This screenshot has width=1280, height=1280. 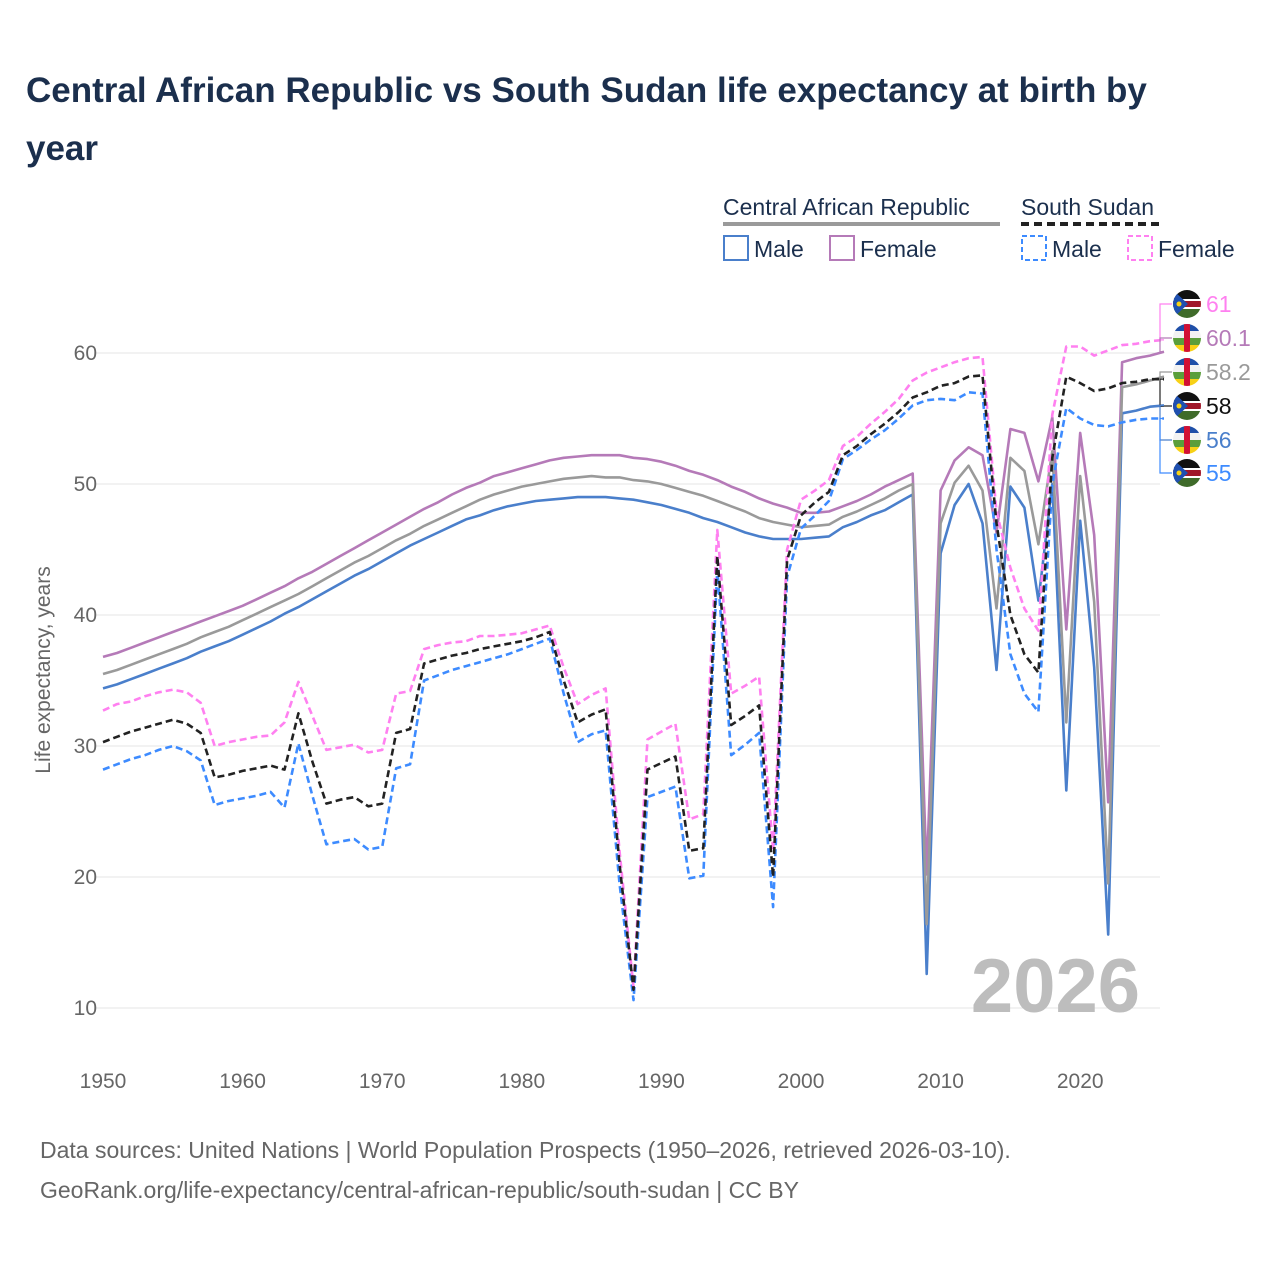 I want to click on y-tick-label: 10, so click(x=85, y=1008).